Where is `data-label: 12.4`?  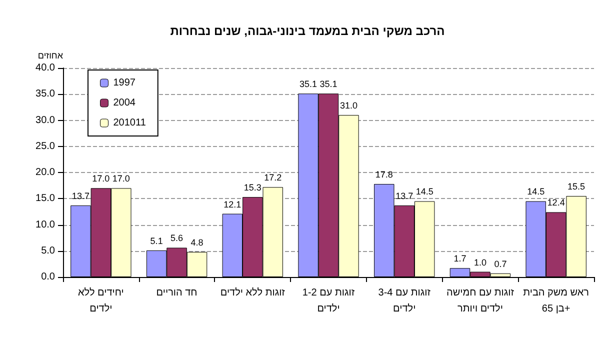
data-label: 12.4 is located at coordinates (556, 203).